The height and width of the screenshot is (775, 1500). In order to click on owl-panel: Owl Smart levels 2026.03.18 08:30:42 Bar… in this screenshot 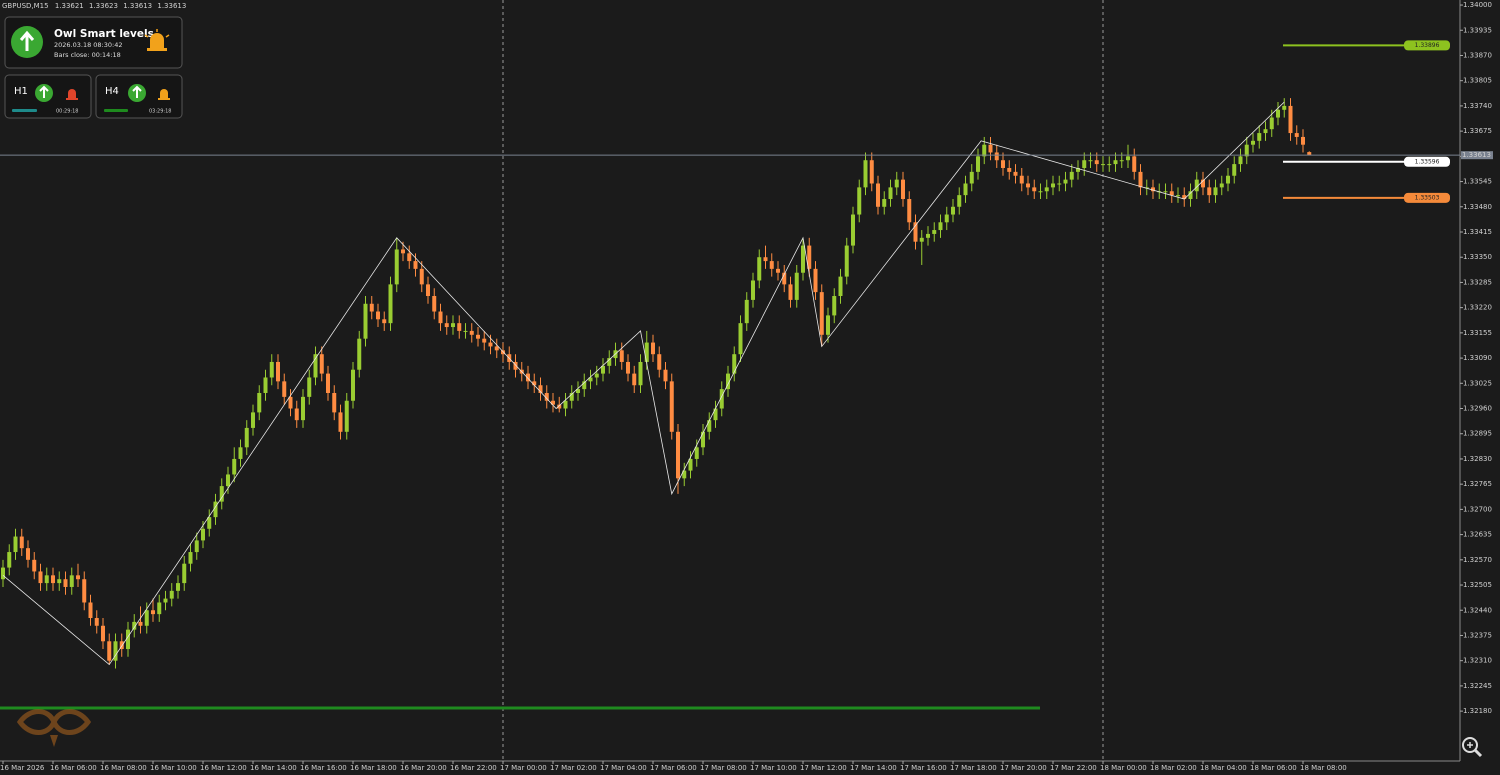, I will do `click(93, 42)`.